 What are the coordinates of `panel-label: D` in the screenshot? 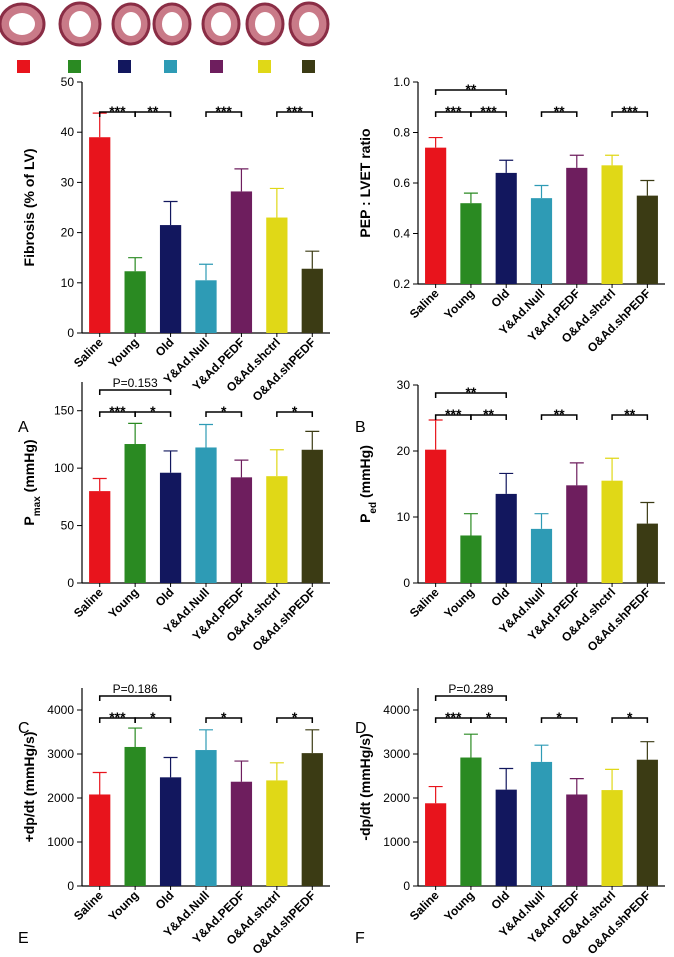 It's located at (361, 728).